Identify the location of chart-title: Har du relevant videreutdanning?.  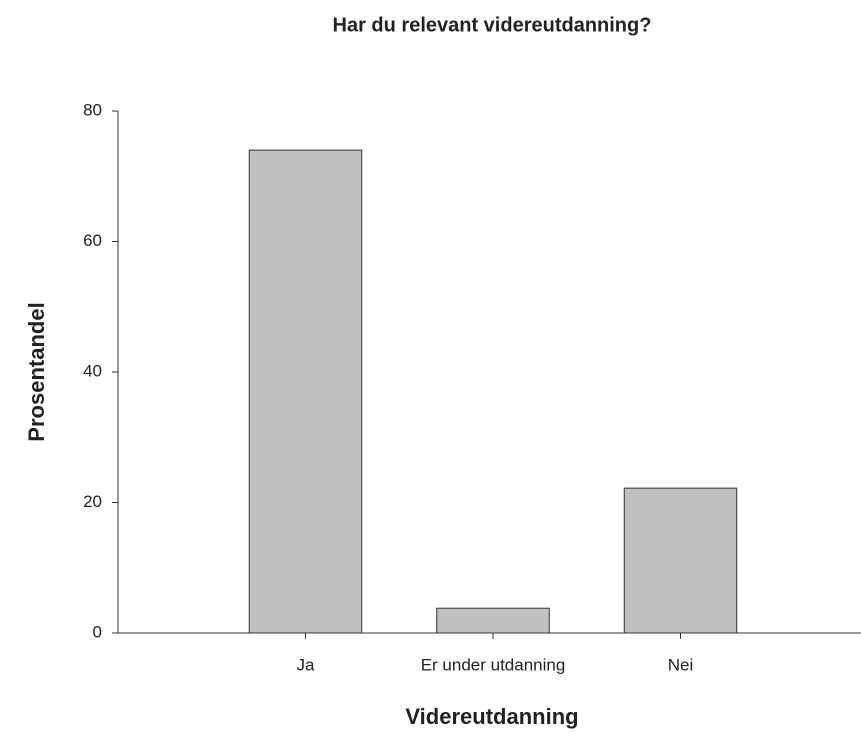
(492, 25).